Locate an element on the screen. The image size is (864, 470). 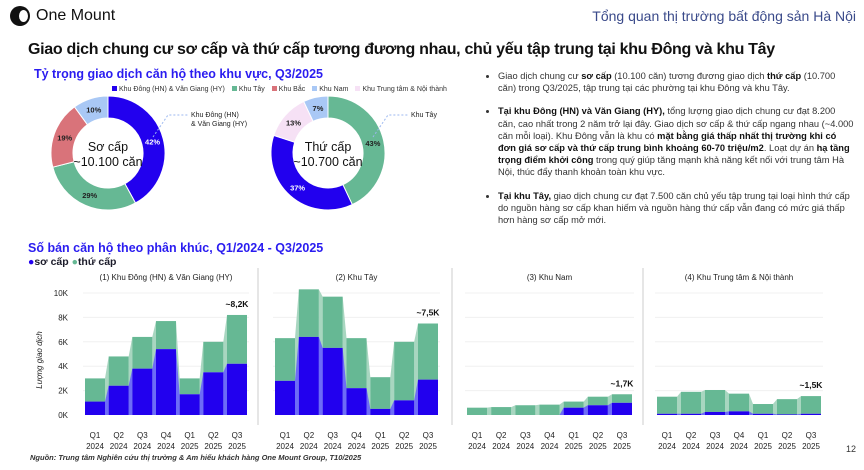
callout-label: & Văn Giang (HY) is located at coordinates (219, 124).